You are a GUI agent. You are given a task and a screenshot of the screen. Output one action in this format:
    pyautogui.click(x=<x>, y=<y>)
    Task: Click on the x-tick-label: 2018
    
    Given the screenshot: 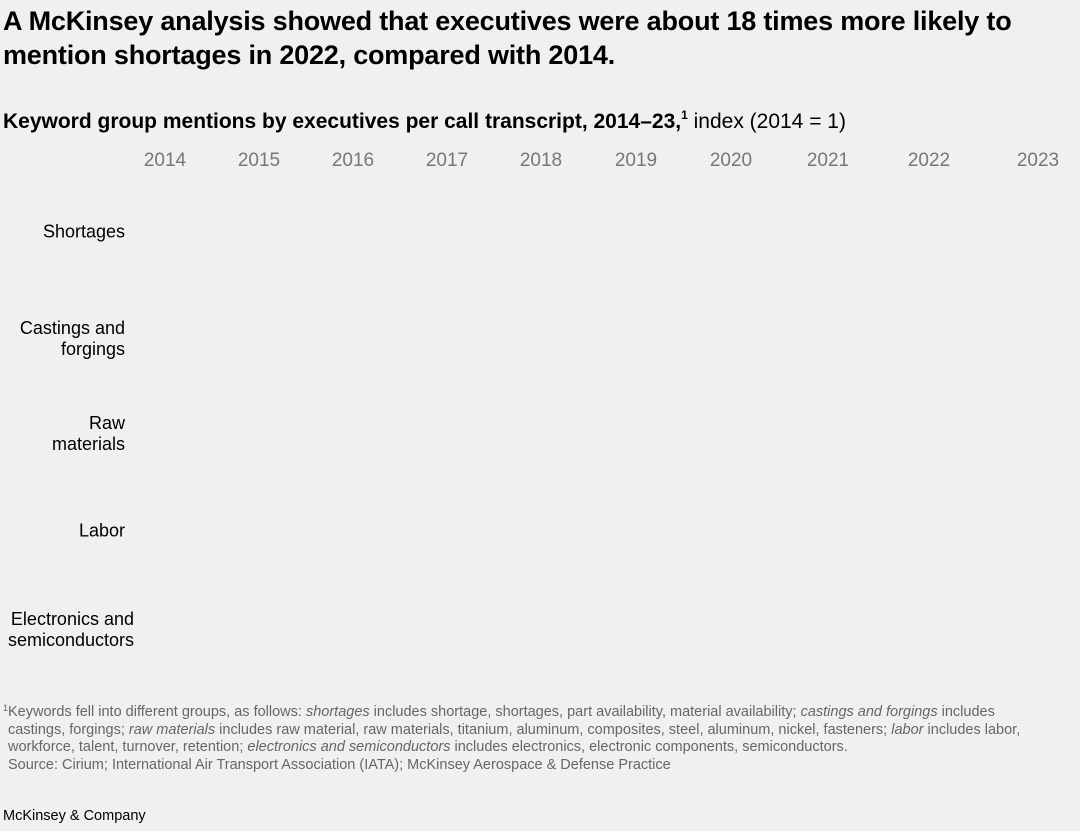 What is the action you would take?
    pyautogui.click(x=541, y=160)
    